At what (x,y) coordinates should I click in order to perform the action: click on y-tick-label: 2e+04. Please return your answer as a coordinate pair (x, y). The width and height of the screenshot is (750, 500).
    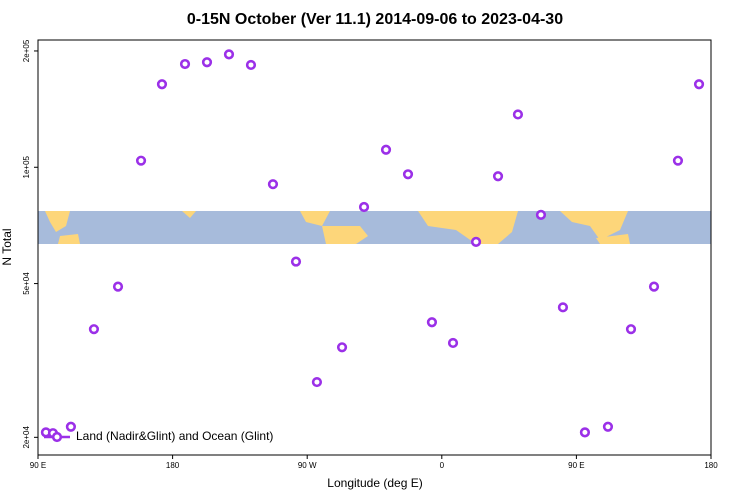
    Looking at the image, I should click on (26, 437).